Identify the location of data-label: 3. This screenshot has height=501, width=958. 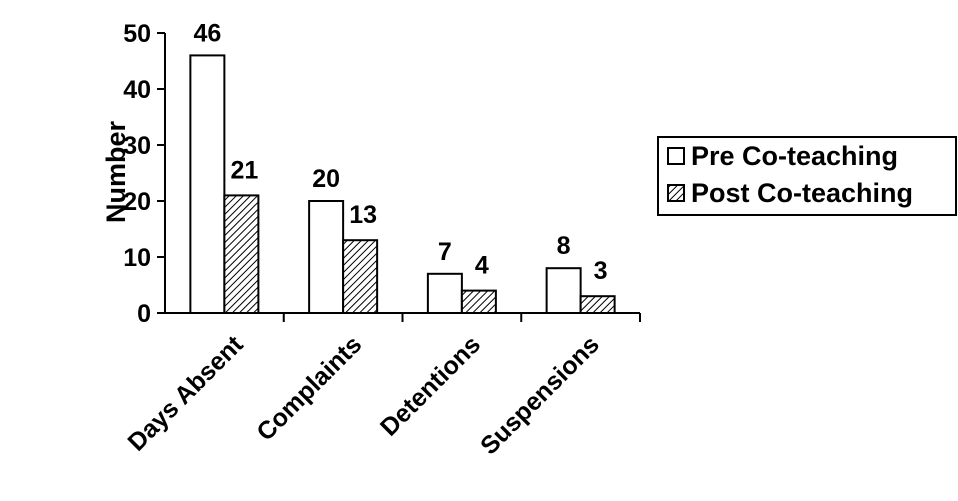
(601, 271).